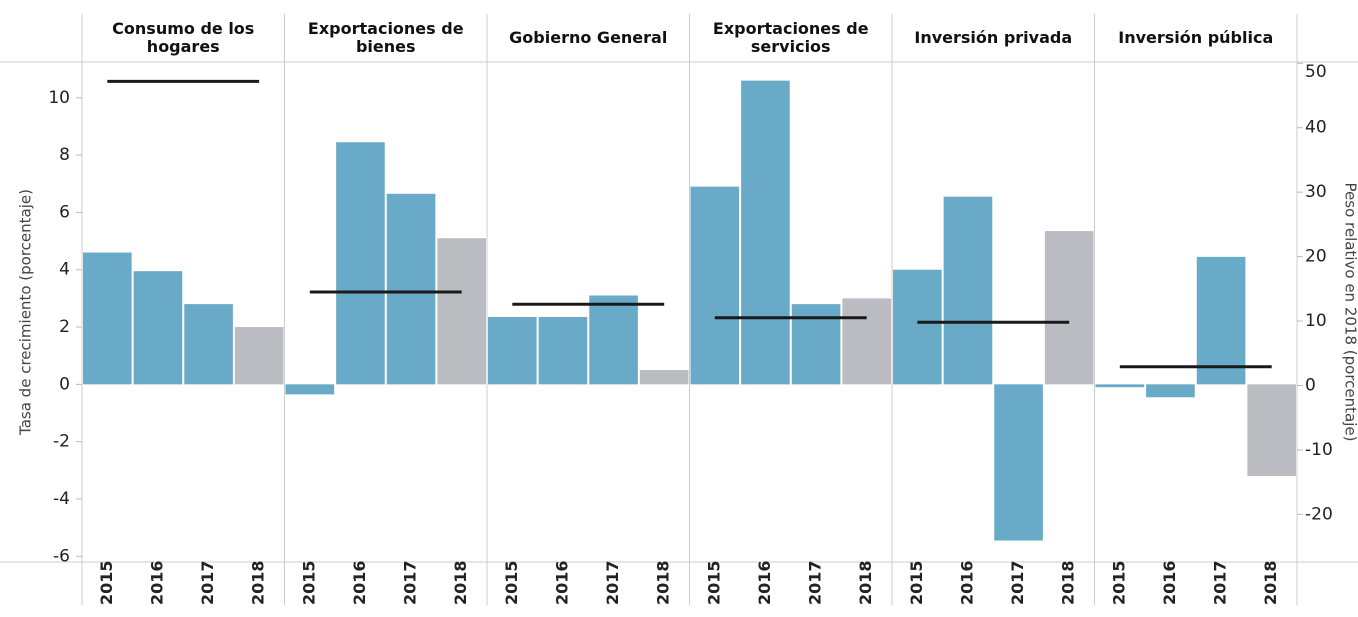 The image size is (1358, 617). Describe the element at coordinates (61, 442) in the screenshot. I see `y-tick-label: -2` at that location.